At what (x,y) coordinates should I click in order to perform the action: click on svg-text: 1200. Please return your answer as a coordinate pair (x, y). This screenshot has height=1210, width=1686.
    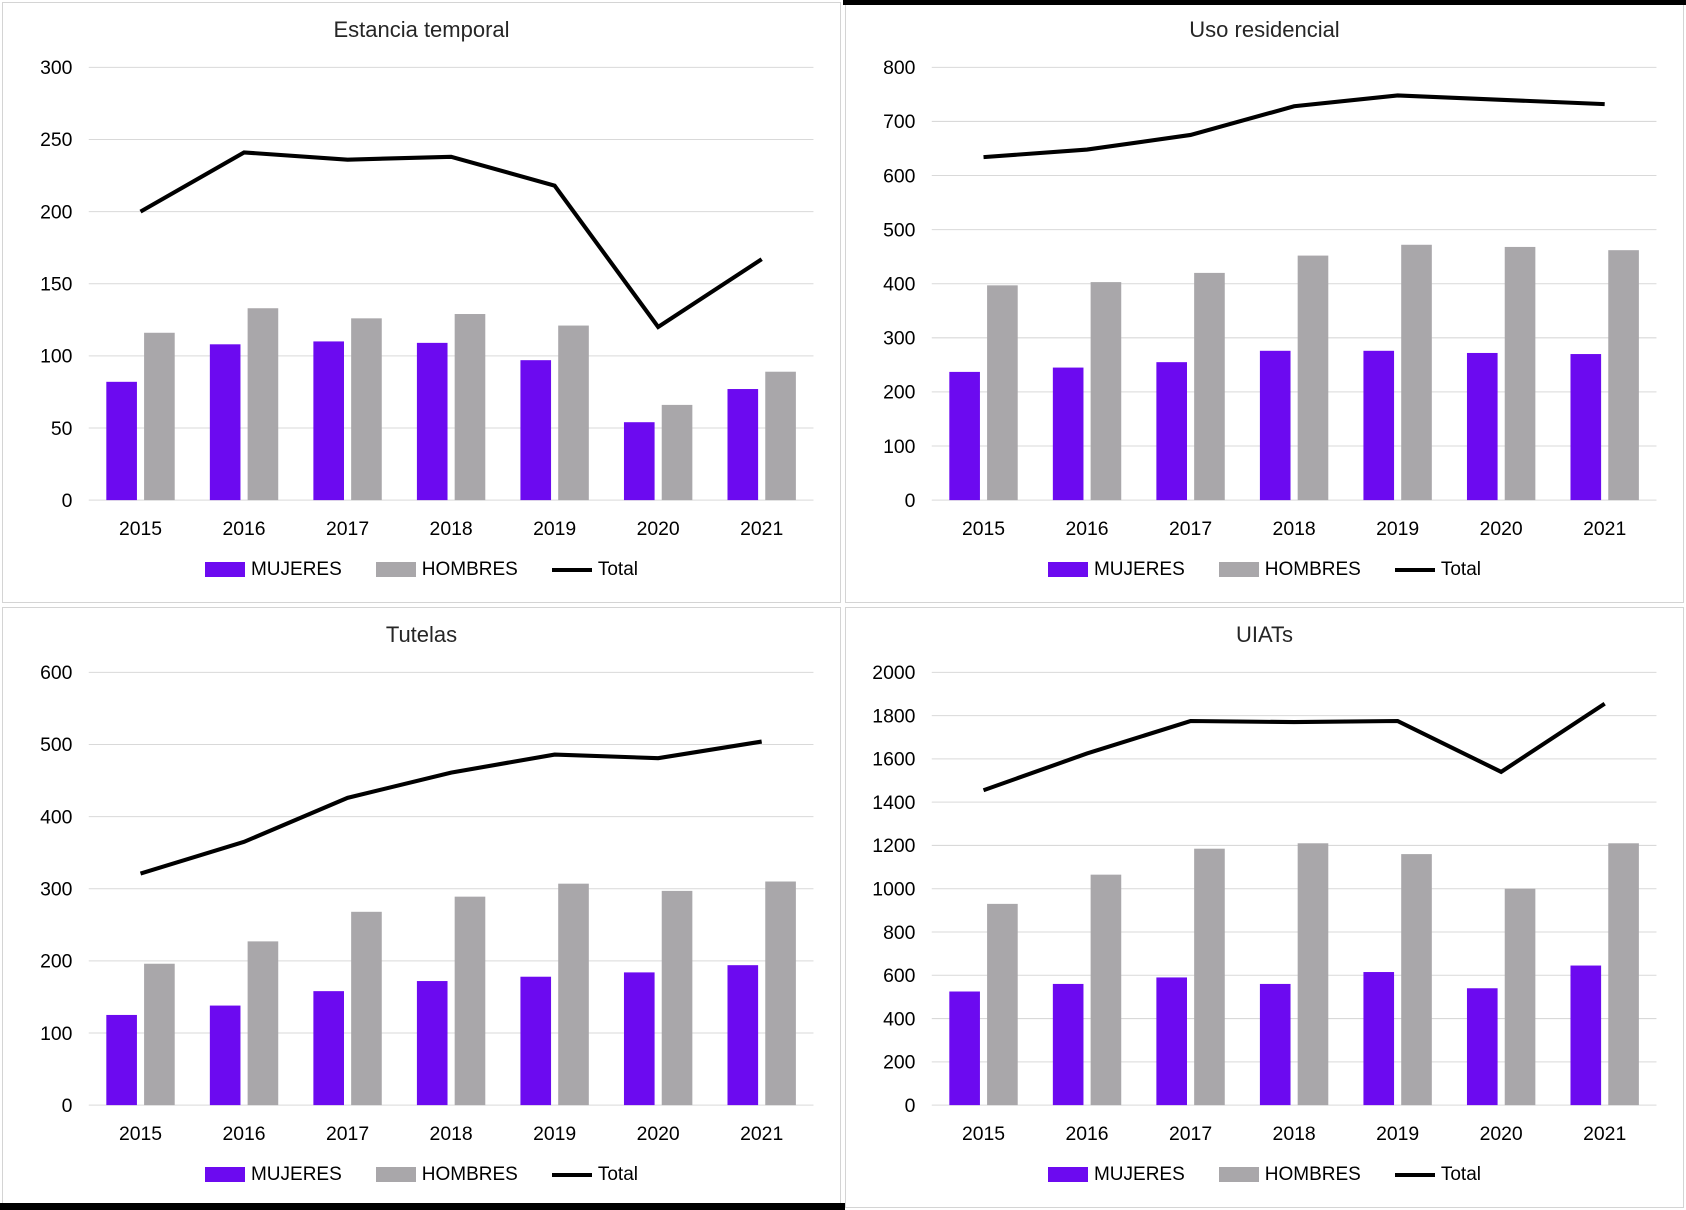
    Looking at the image, I should click on (893, 846).